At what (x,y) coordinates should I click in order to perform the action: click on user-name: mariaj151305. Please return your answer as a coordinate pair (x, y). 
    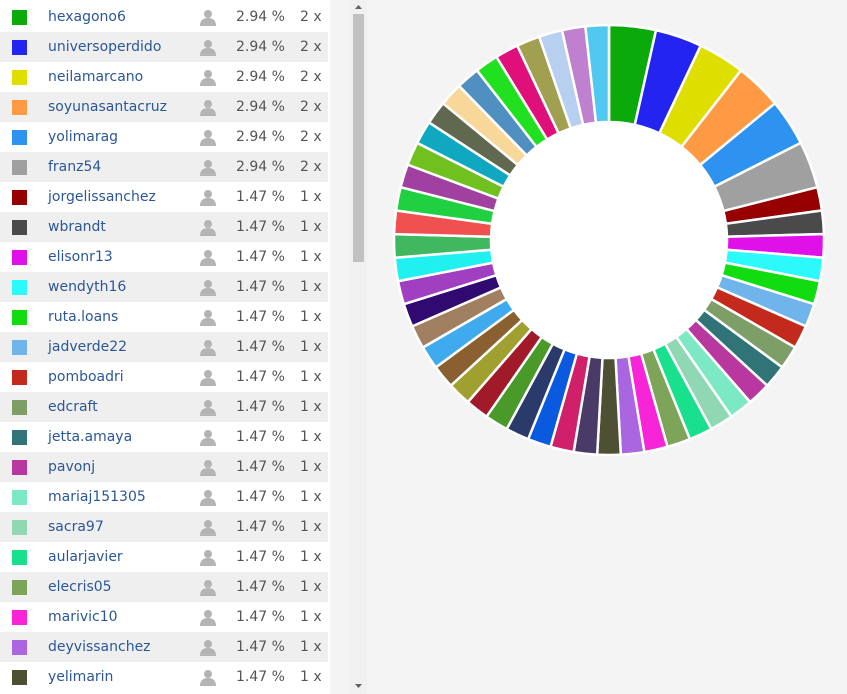
    Looking at the image, I should click on (97, 497).